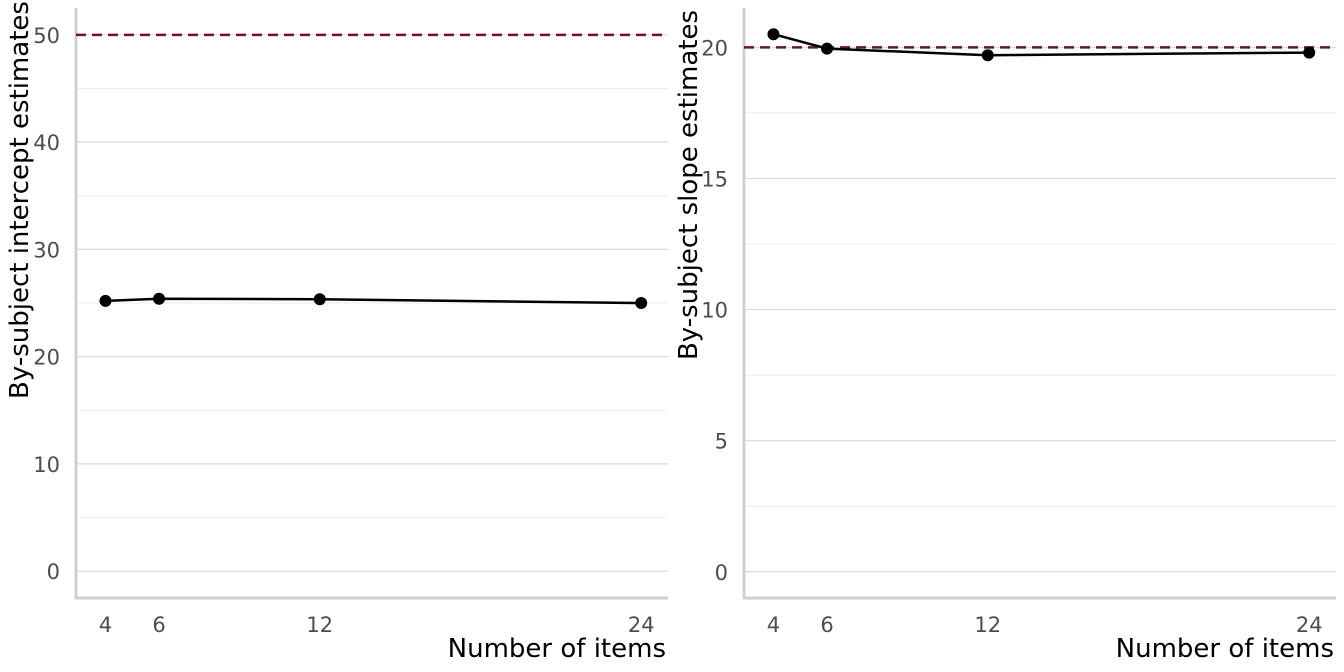  What do you see at coordinates (721, 442) in the screenshot?
I see `y-tick-label: 5` at bounding box center [721, 442].